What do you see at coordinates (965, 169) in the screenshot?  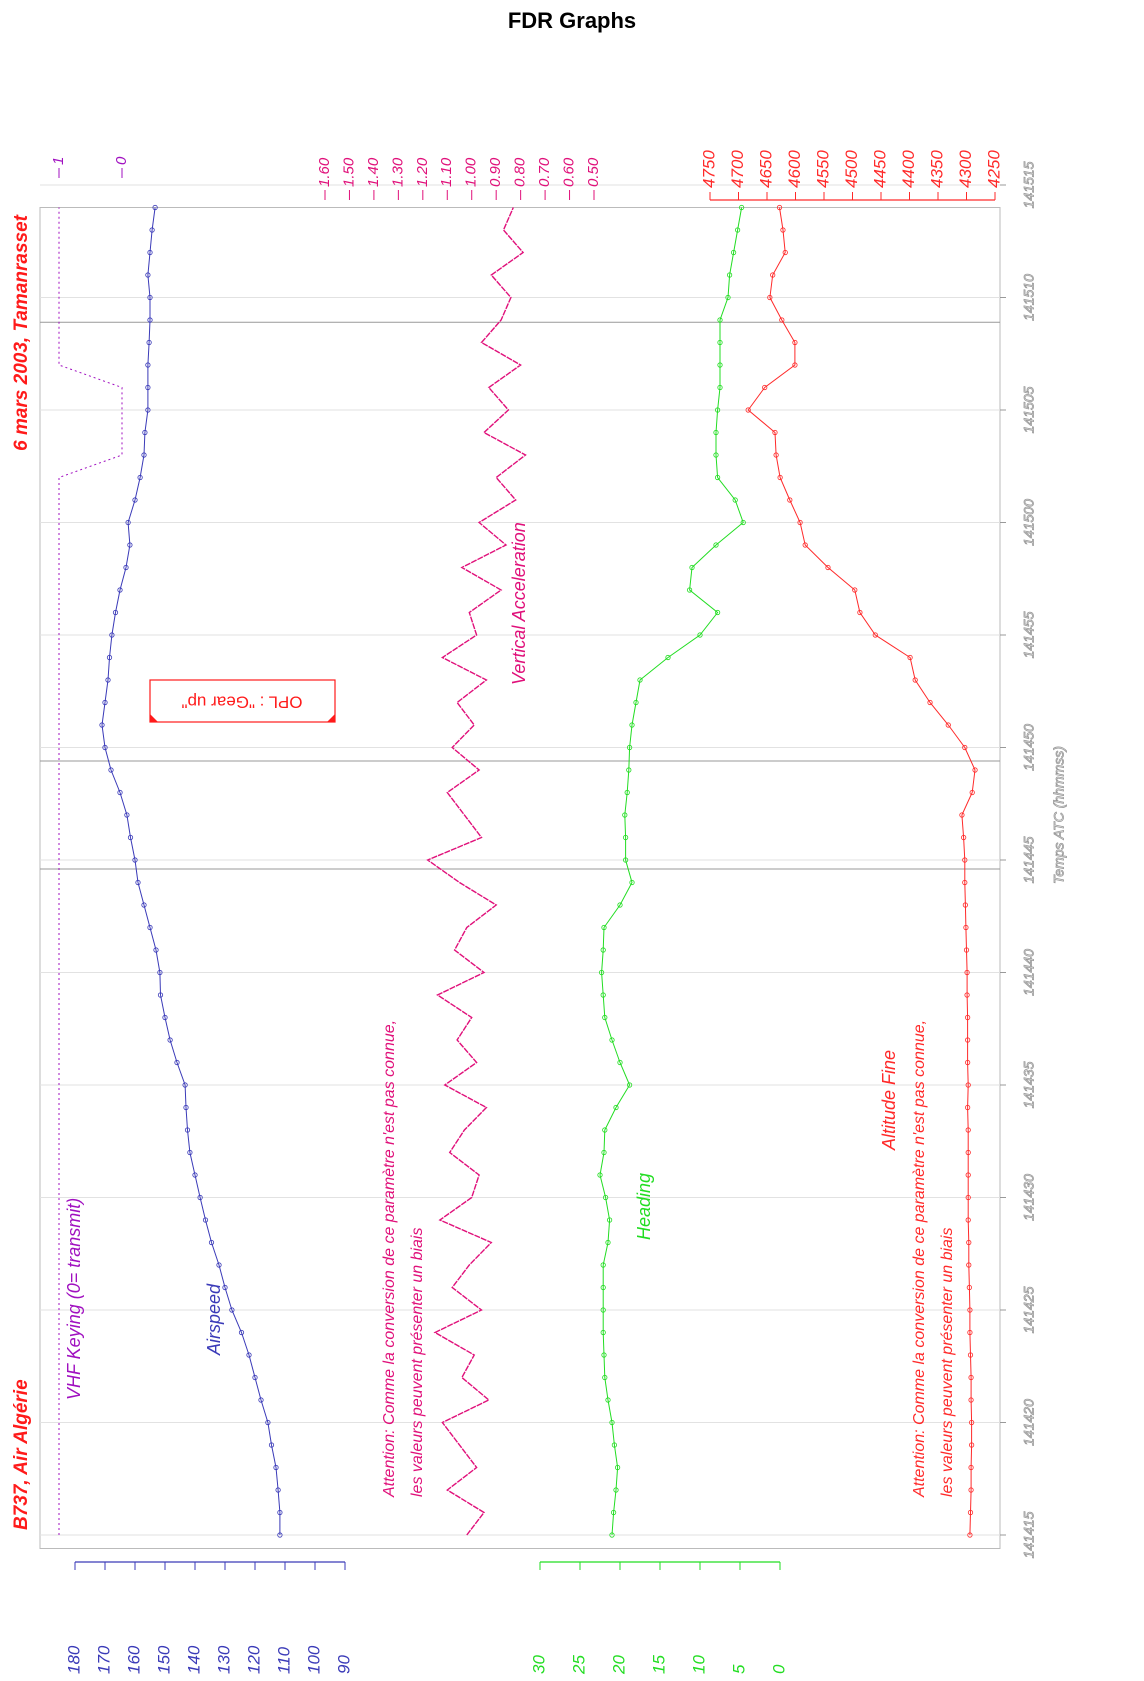 I see `y-tick-label: 4300` at bounding box center [965, 169].